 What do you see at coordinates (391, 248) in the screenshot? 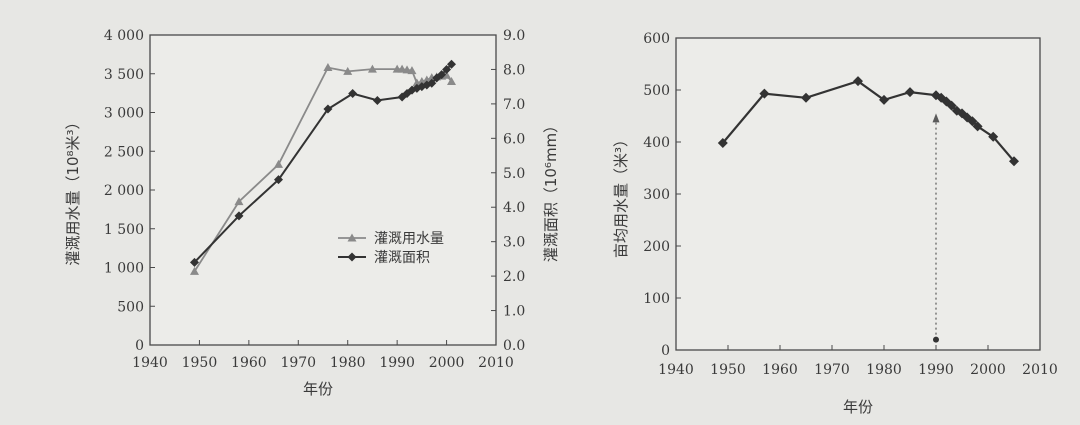
I see `legend: 灌溉用水量 灌溉面积` at bounding box center [391, 248].